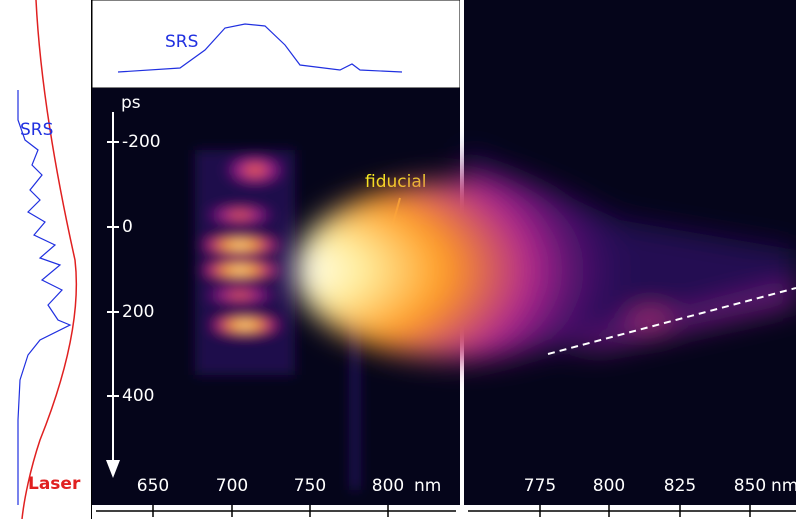 The width and height of the screenshot is (796, 519). I want to click on bottom-axes, so click(446, 511).